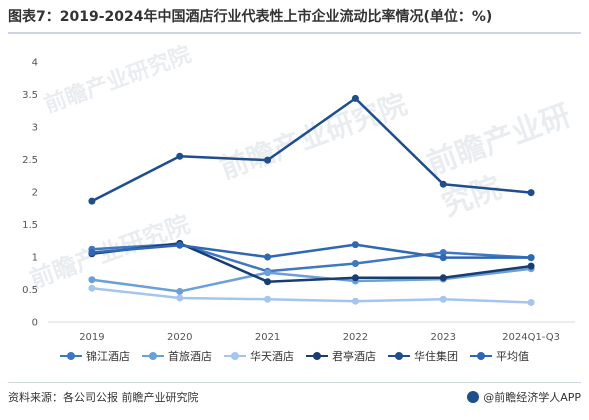 The height and width of the screenshot is (420, 589). I want to click on source-note: 资料来源：各公司公报 前瞻产业研究院, so click(103, 397).